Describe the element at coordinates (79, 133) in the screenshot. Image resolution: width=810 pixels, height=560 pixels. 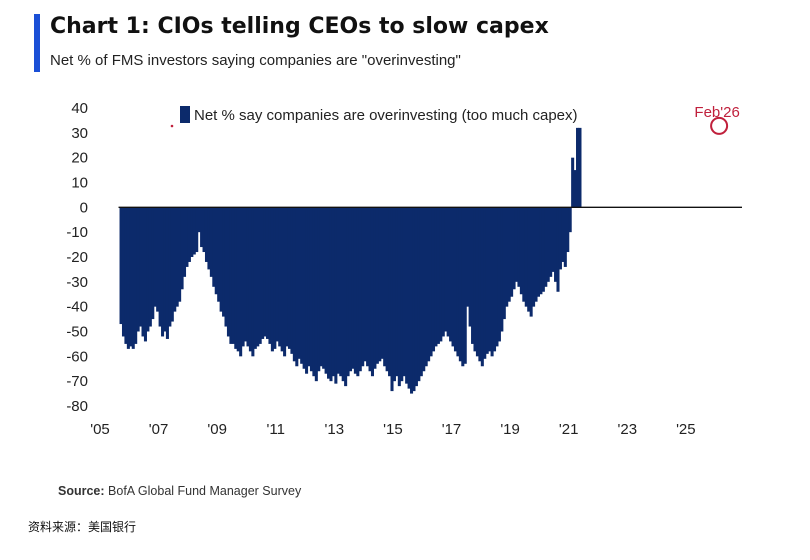
I see `y-tick-label: 30` at that location.